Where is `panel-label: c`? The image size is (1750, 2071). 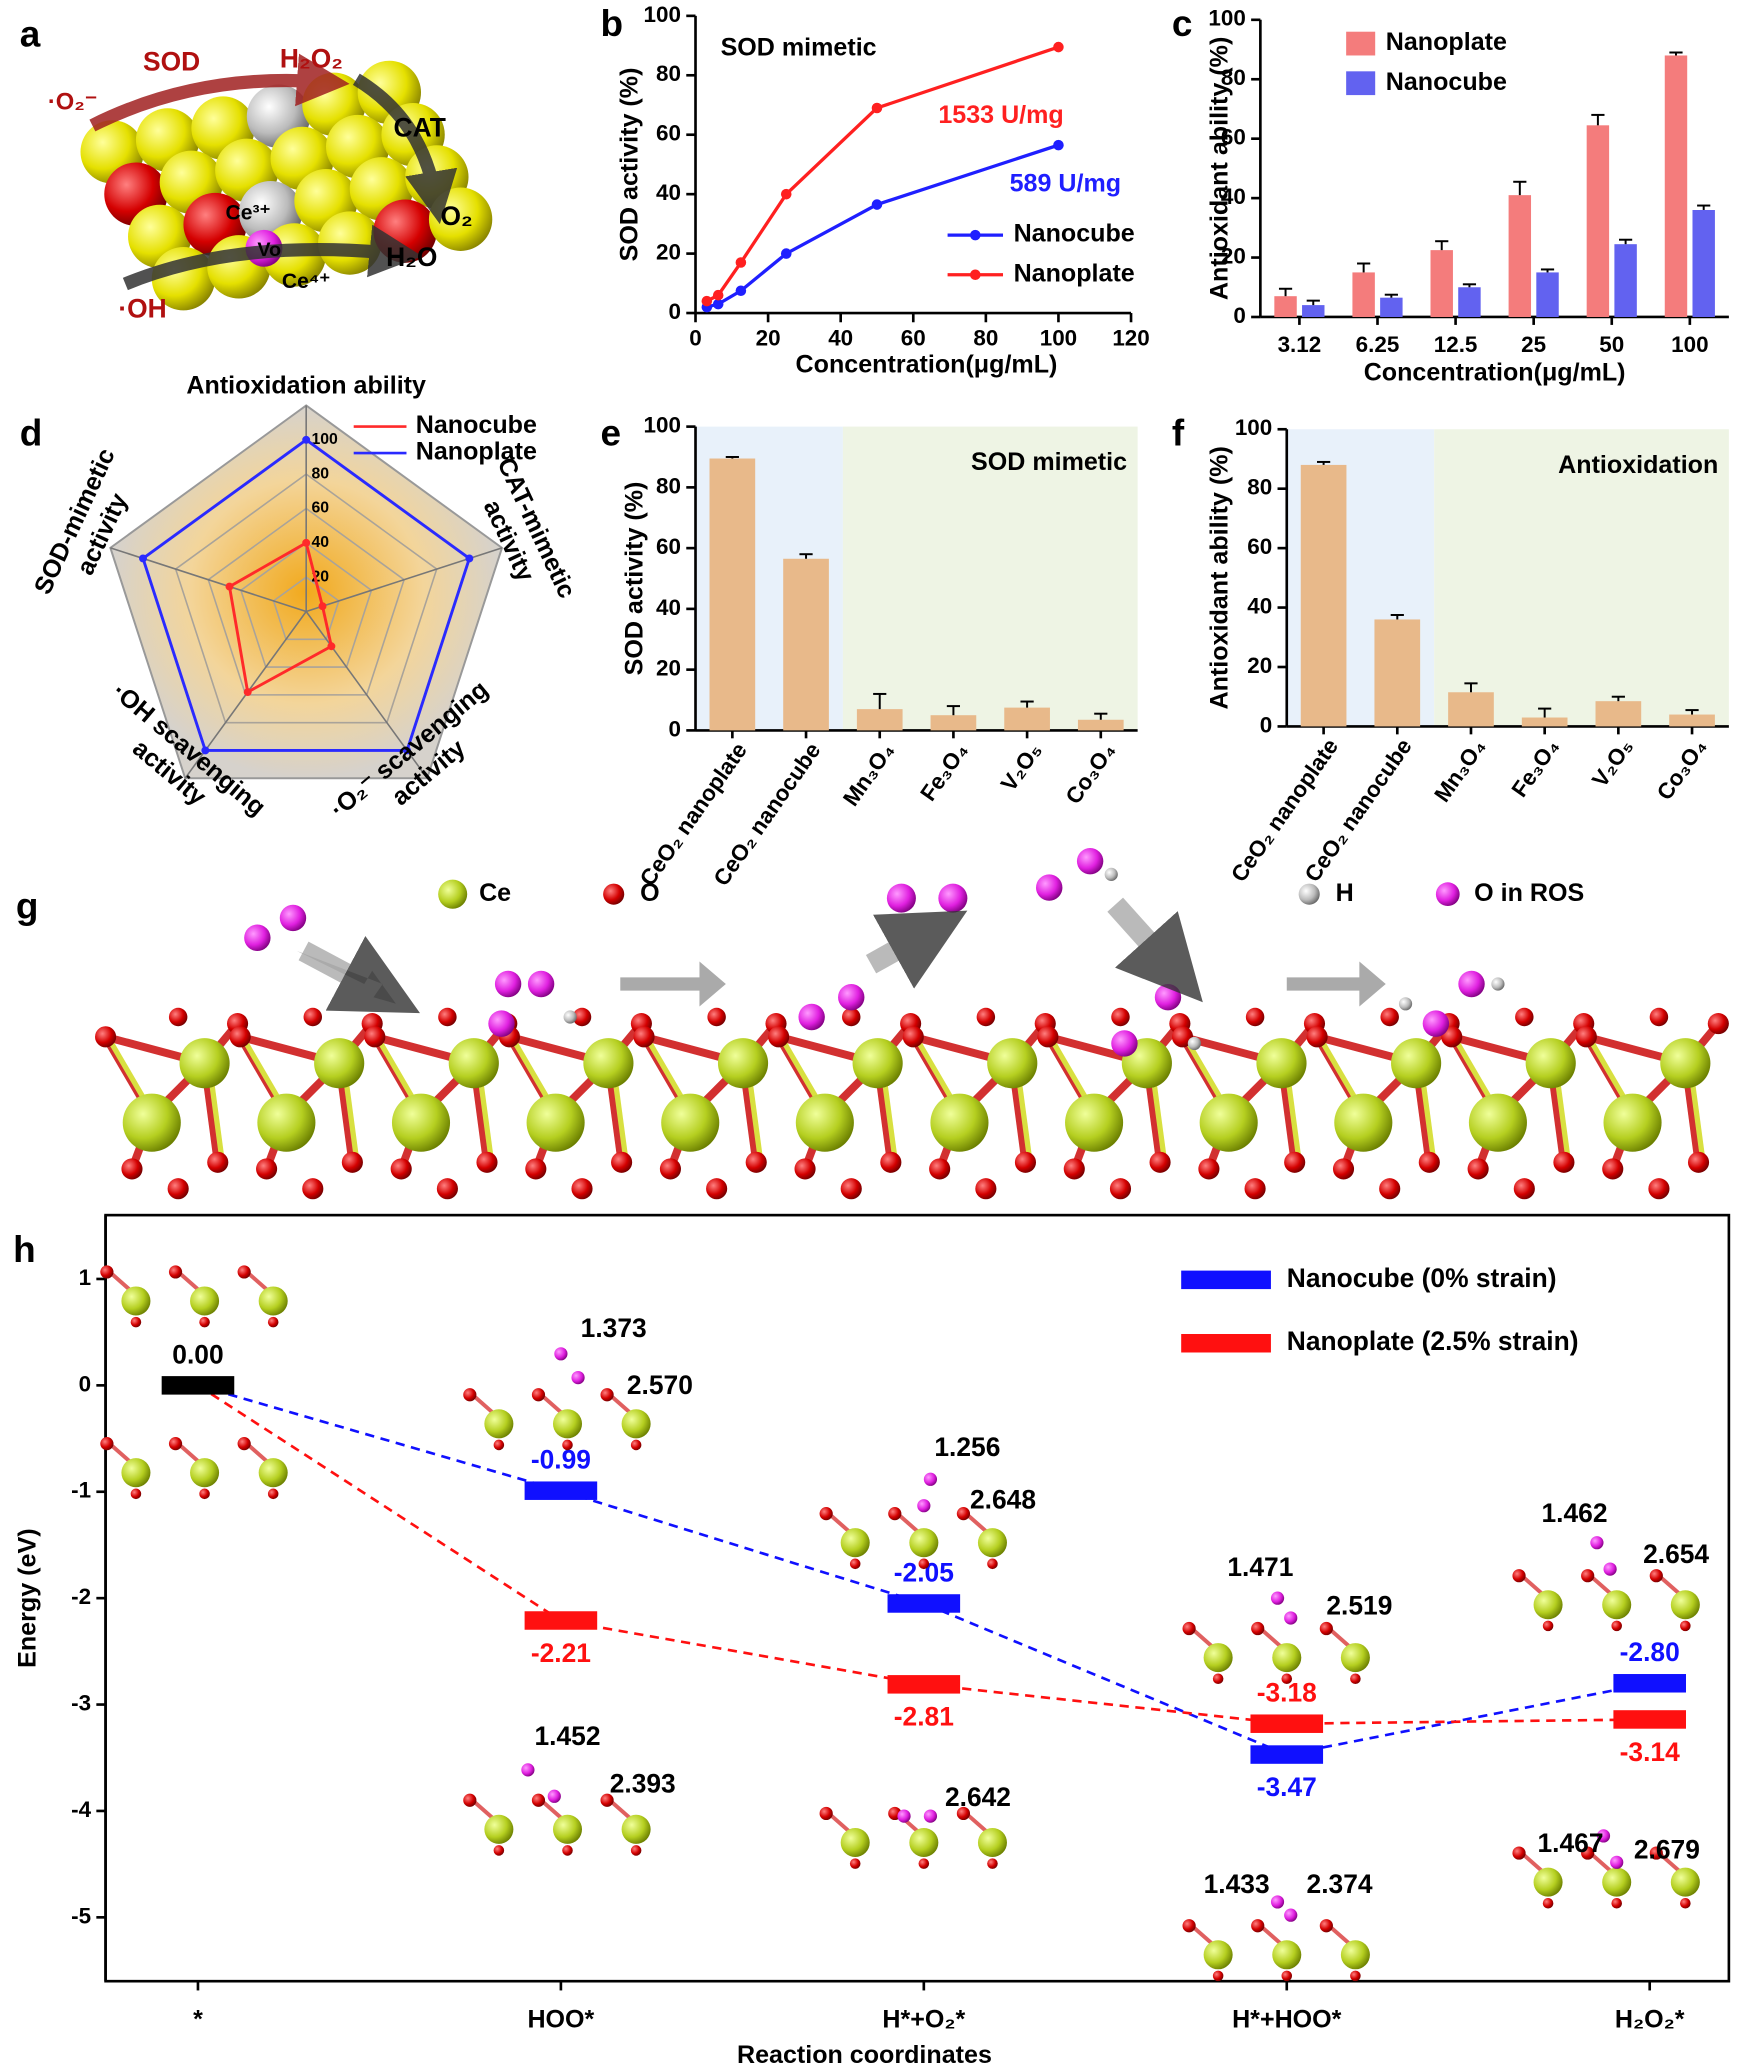 panel-label: c is located at coordinates (1182, 23).